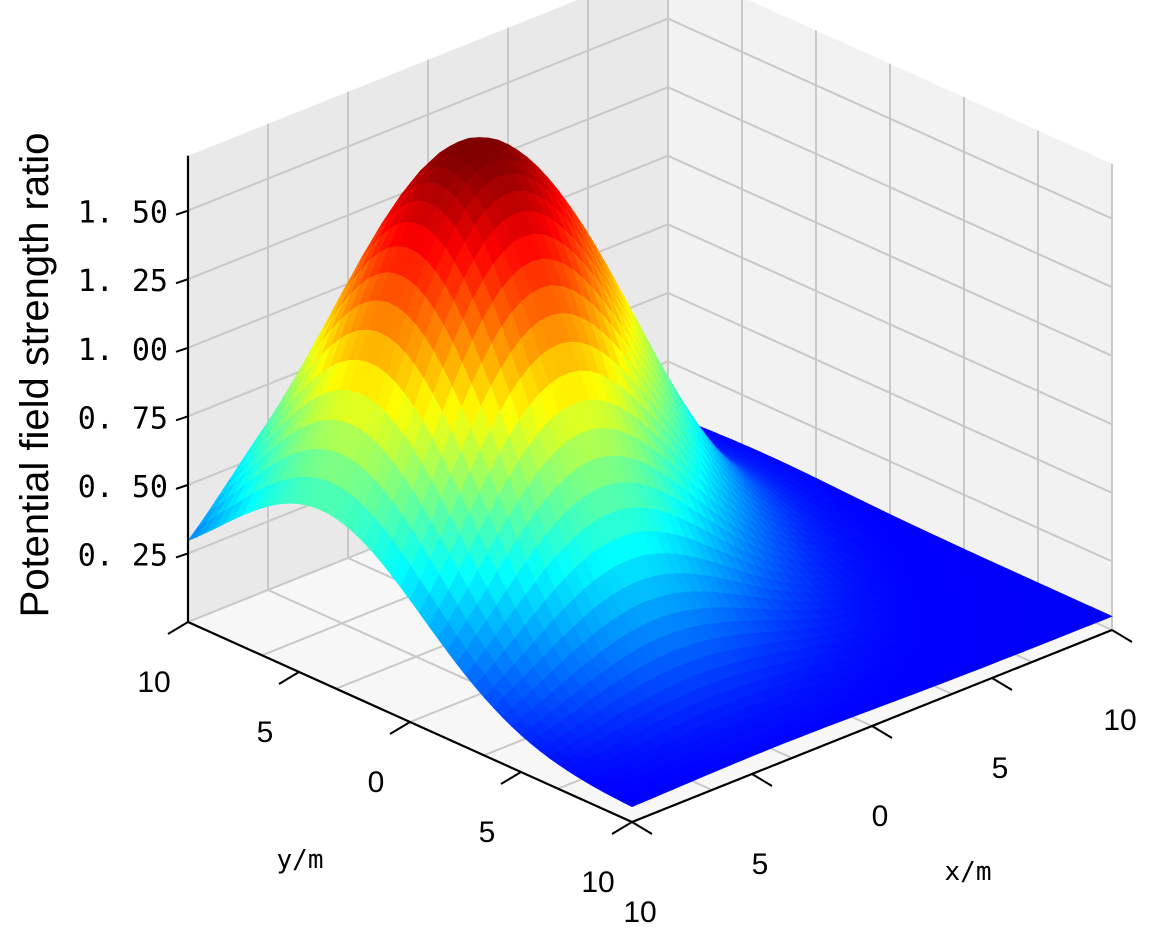 The image size is (1155, 940). I want to click on z-tick-label: 0. 50, so click(123, 487).